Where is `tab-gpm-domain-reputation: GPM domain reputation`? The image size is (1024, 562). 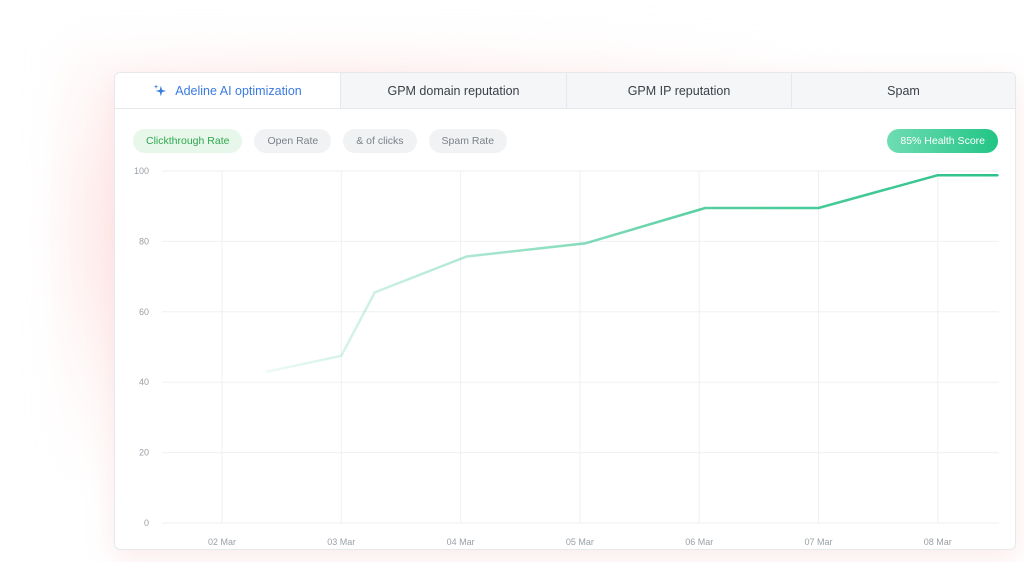
tab-gpm-domain-reputation: GPM domain reputation is located at coordinates (453, 90).